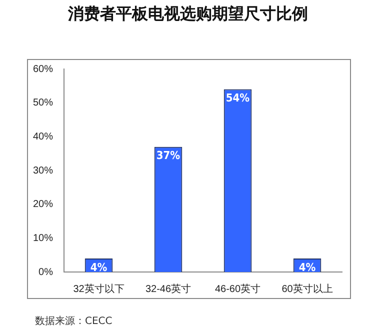 This screenshot has height=333, width=376. Describe the element at coordinates (73, 321) in the screenshot. I see `source-note: 数据来源：CECC` at that location.